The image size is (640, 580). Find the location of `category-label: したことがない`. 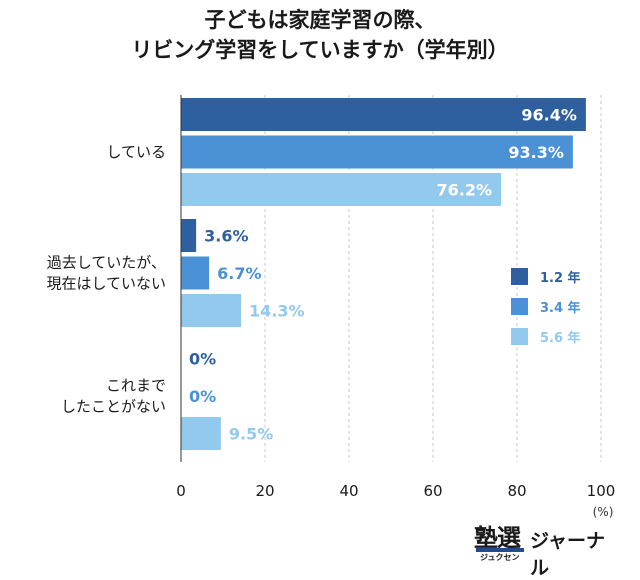

category-label: したことがない is located at coordinates (113, 407).